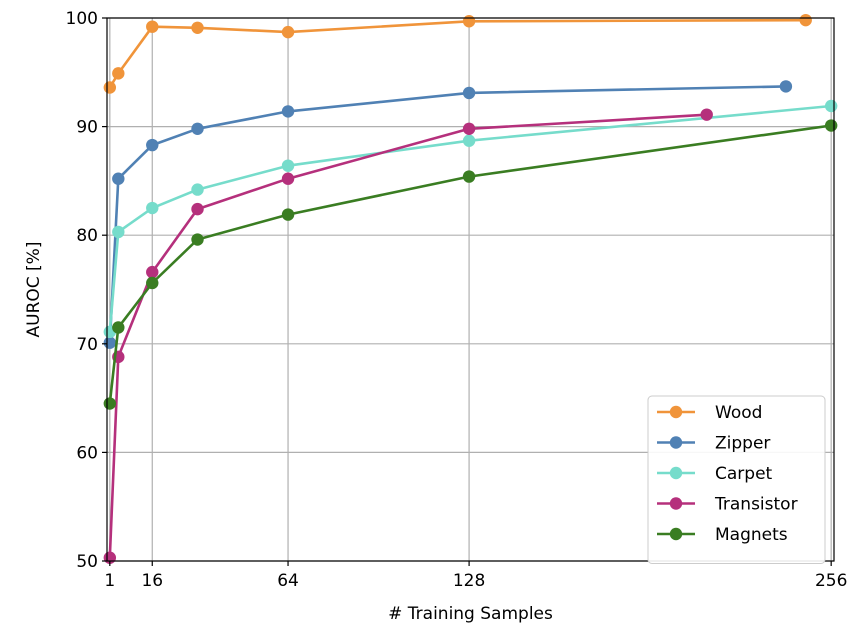  What do you see at coordinates (87, 562) in the screenshot?
I see `y-tick-label: 50` at bounding box center [87, 562].